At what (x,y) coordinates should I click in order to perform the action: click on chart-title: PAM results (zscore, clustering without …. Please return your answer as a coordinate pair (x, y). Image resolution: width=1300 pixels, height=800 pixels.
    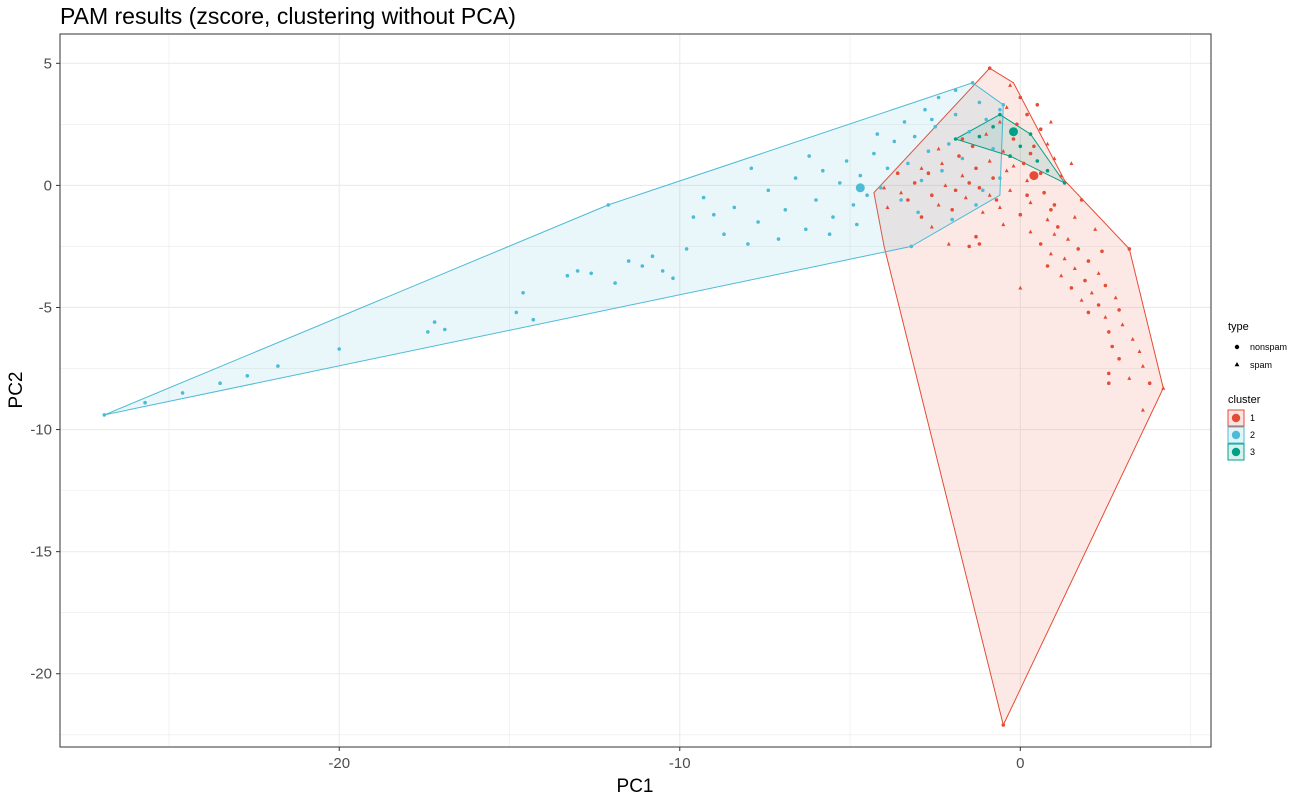
    Looking at the image, I should click on (288, 16).